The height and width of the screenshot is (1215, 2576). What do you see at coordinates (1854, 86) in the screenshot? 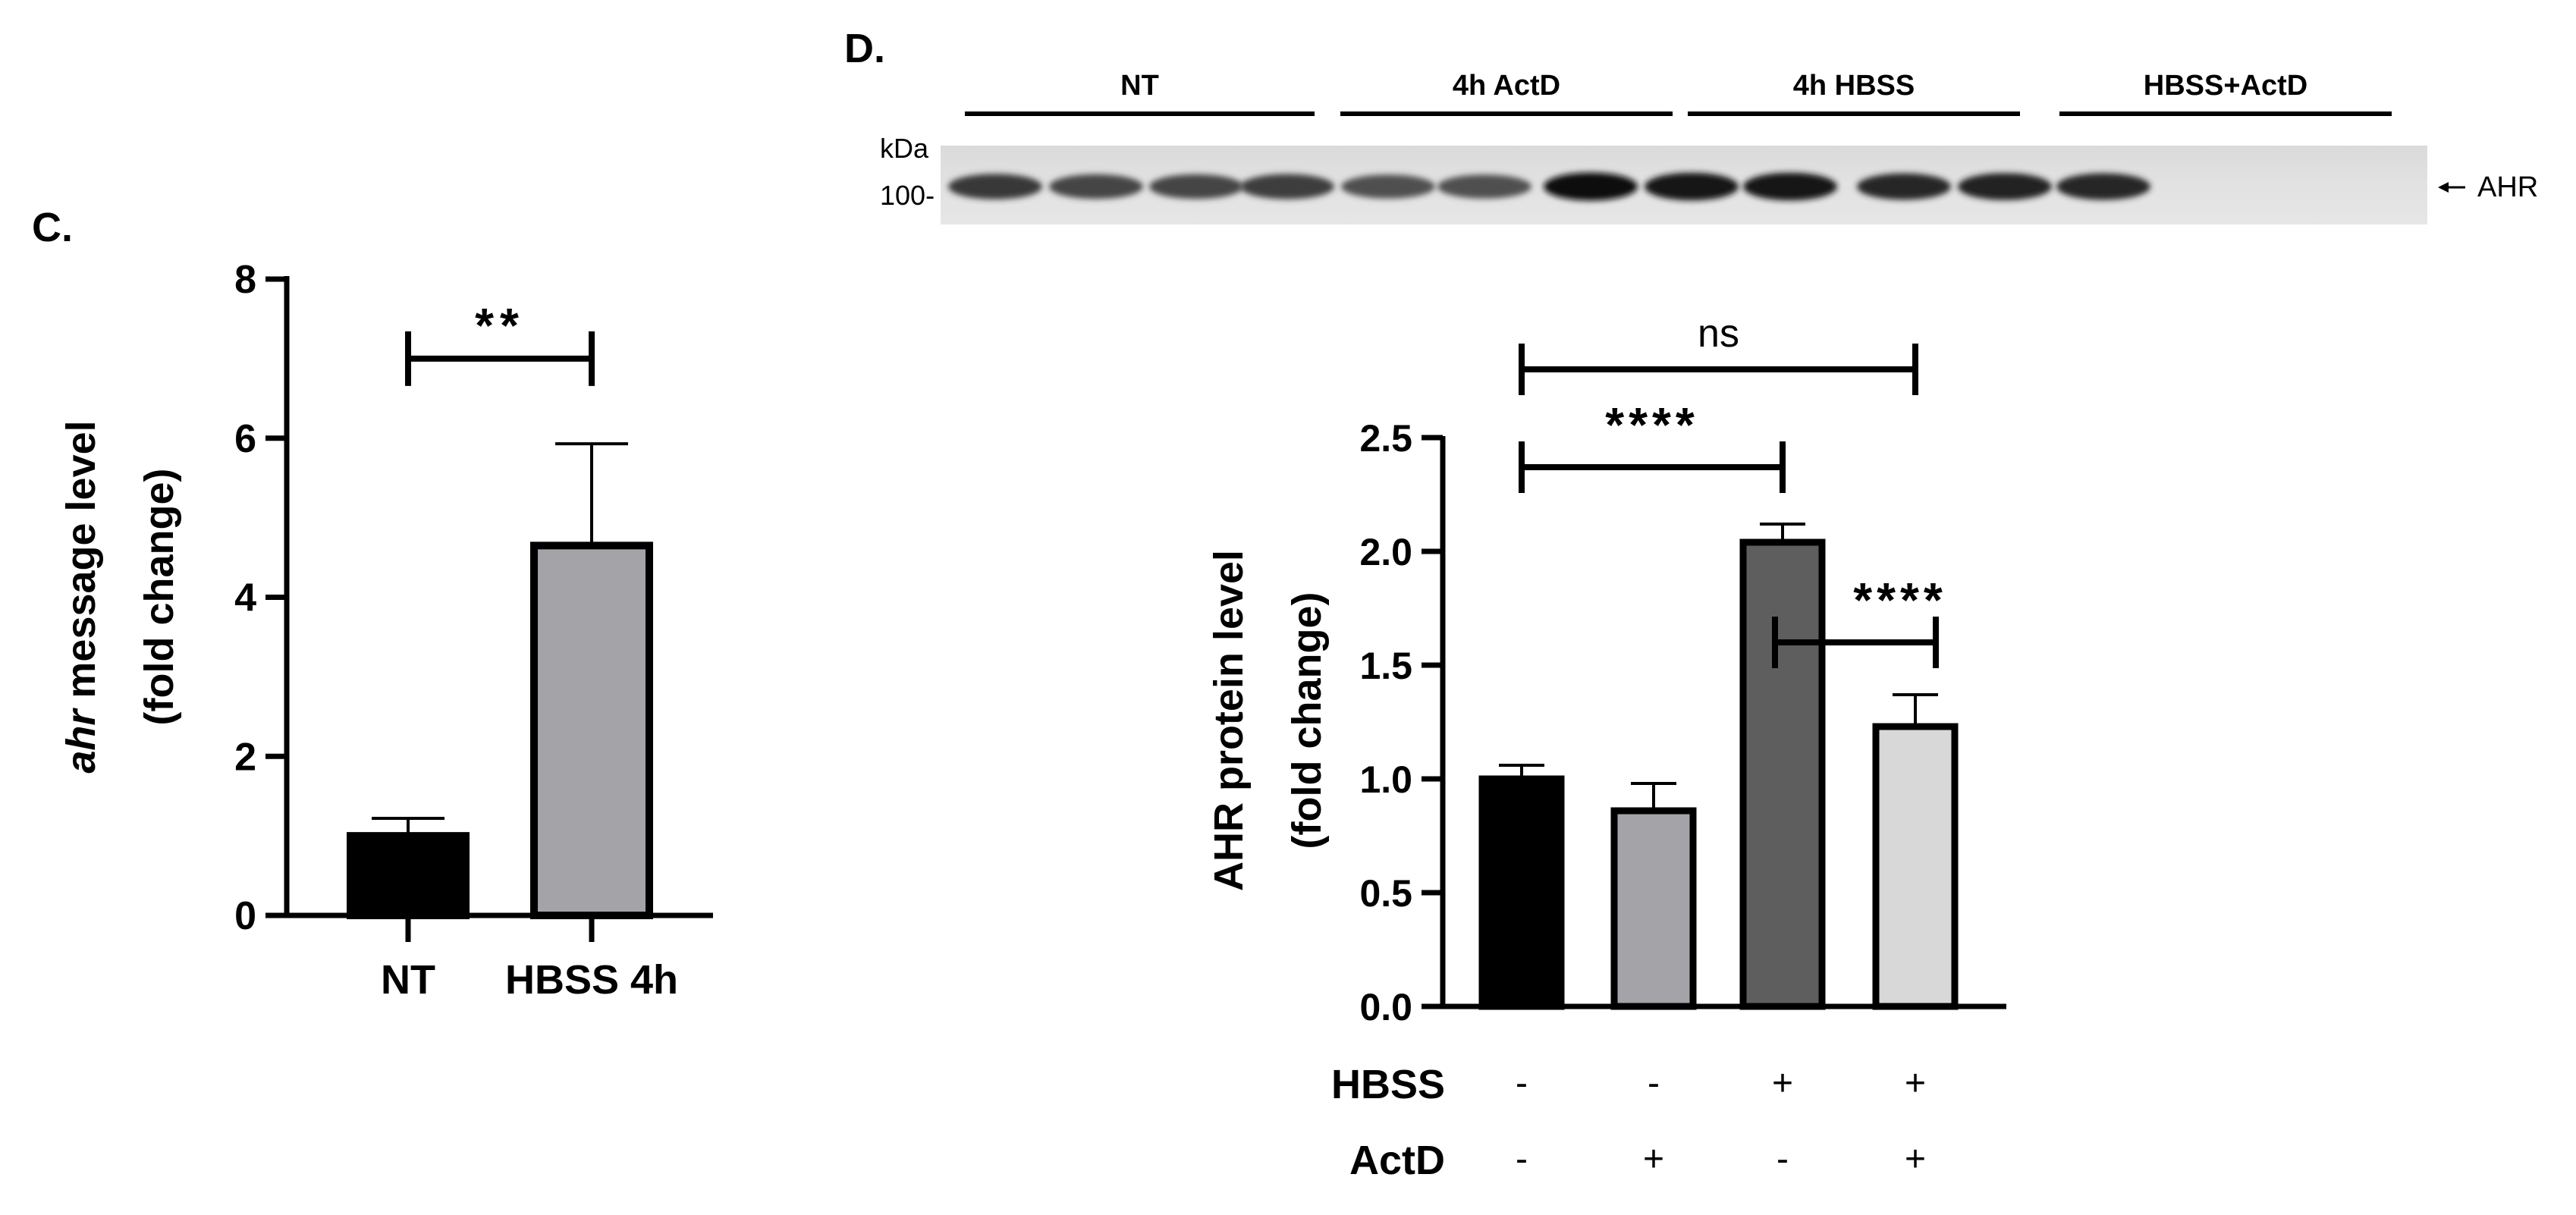
I see `blot-group-label: 4h HBSS` at bounding box center [1854, 86].